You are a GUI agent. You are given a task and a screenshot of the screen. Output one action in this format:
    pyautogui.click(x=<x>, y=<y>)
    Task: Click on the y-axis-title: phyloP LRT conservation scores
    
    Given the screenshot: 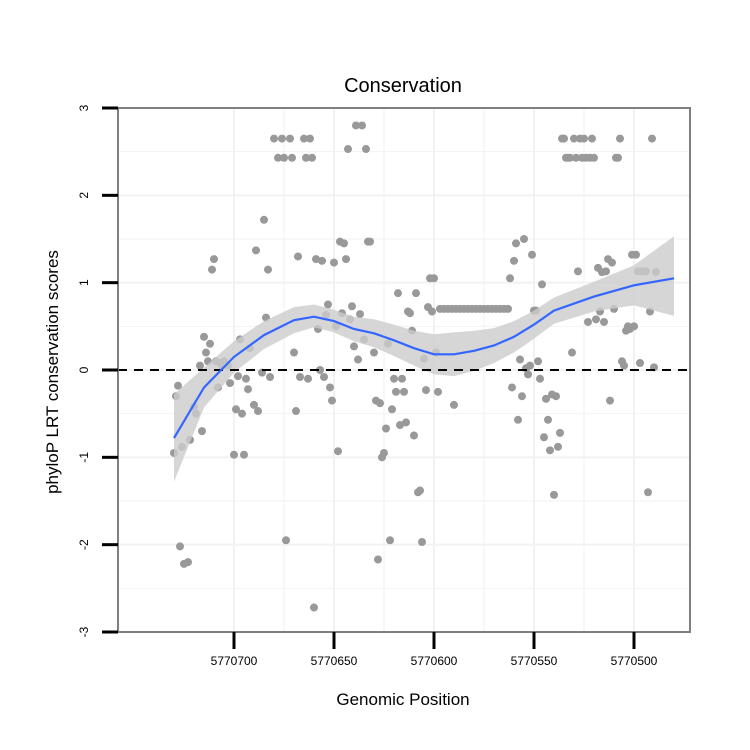 What is the action you would take?
    pyautogui.click(x=52, y=372)
    